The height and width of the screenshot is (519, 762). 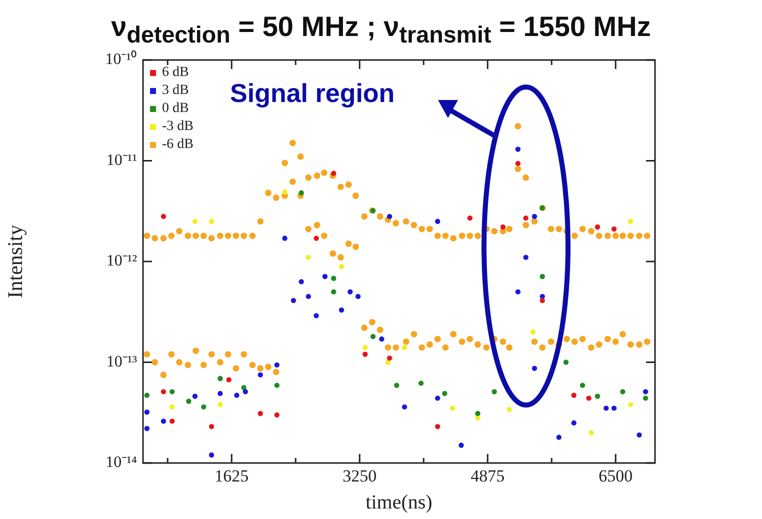 I want to click on legend-label: 6 dB, so click(x=175, y=73).